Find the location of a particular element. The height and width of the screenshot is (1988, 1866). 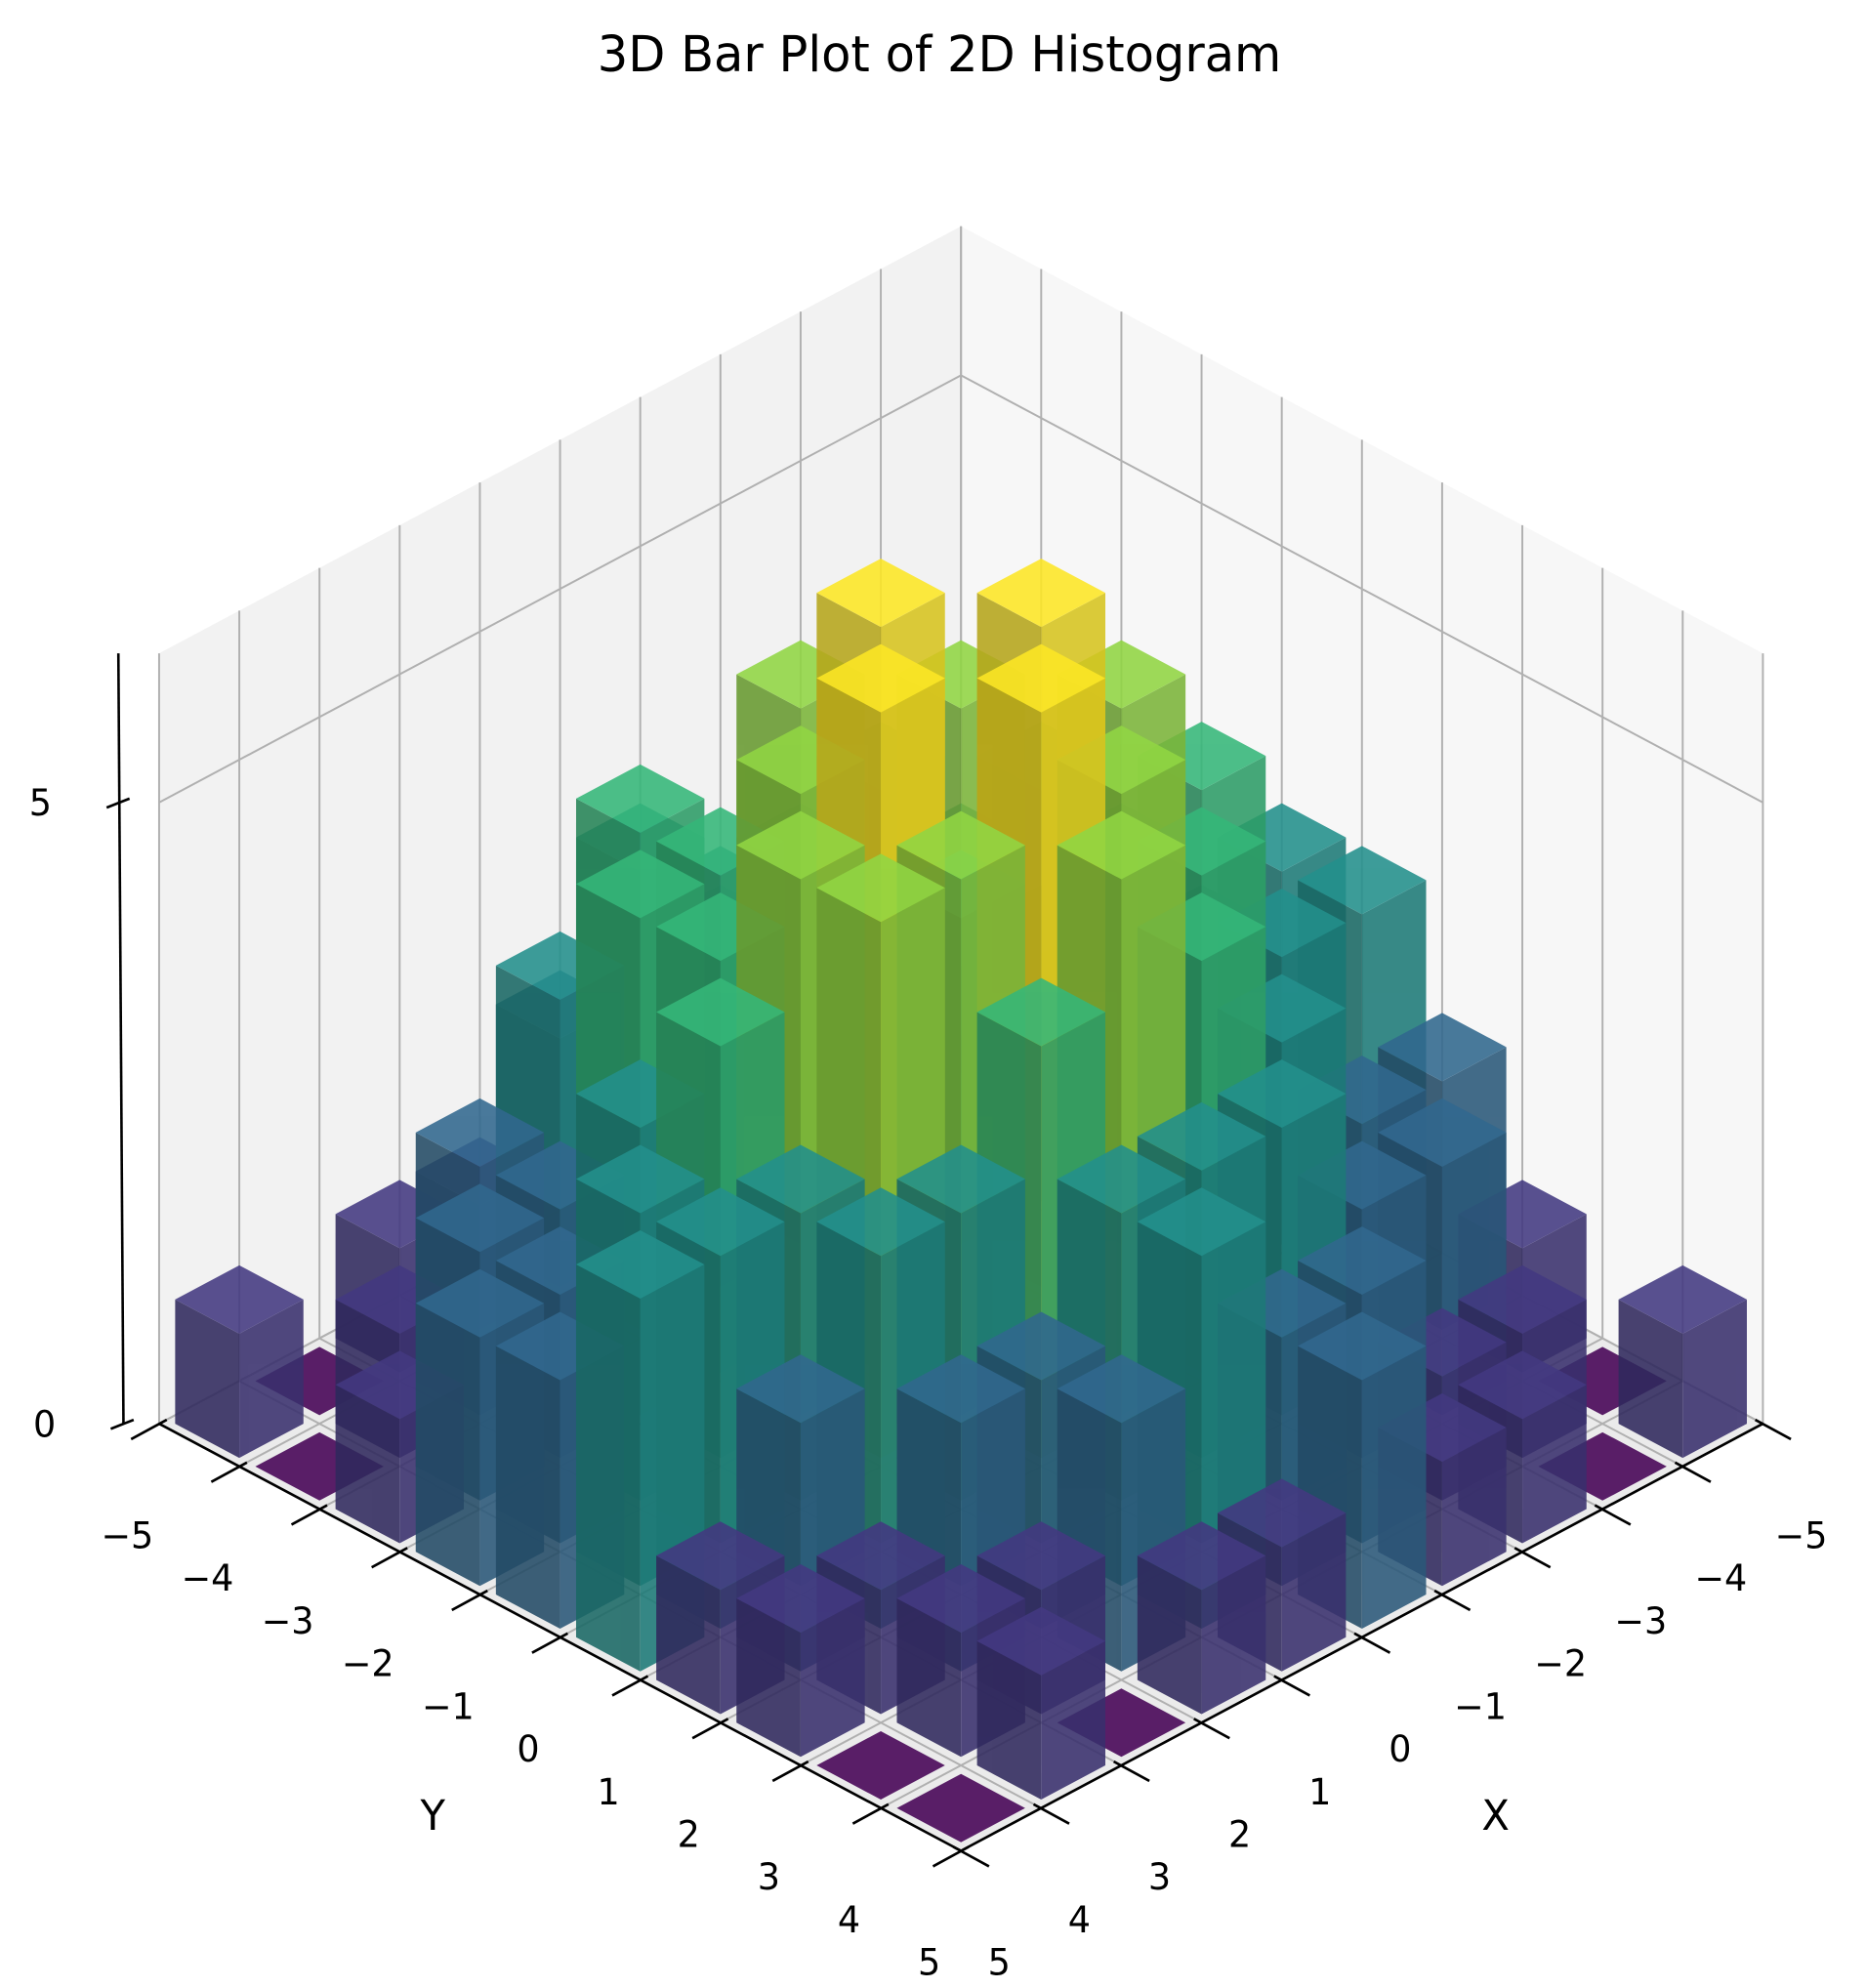

y-tick-label: 5 is located at coordinates (929, 1962).